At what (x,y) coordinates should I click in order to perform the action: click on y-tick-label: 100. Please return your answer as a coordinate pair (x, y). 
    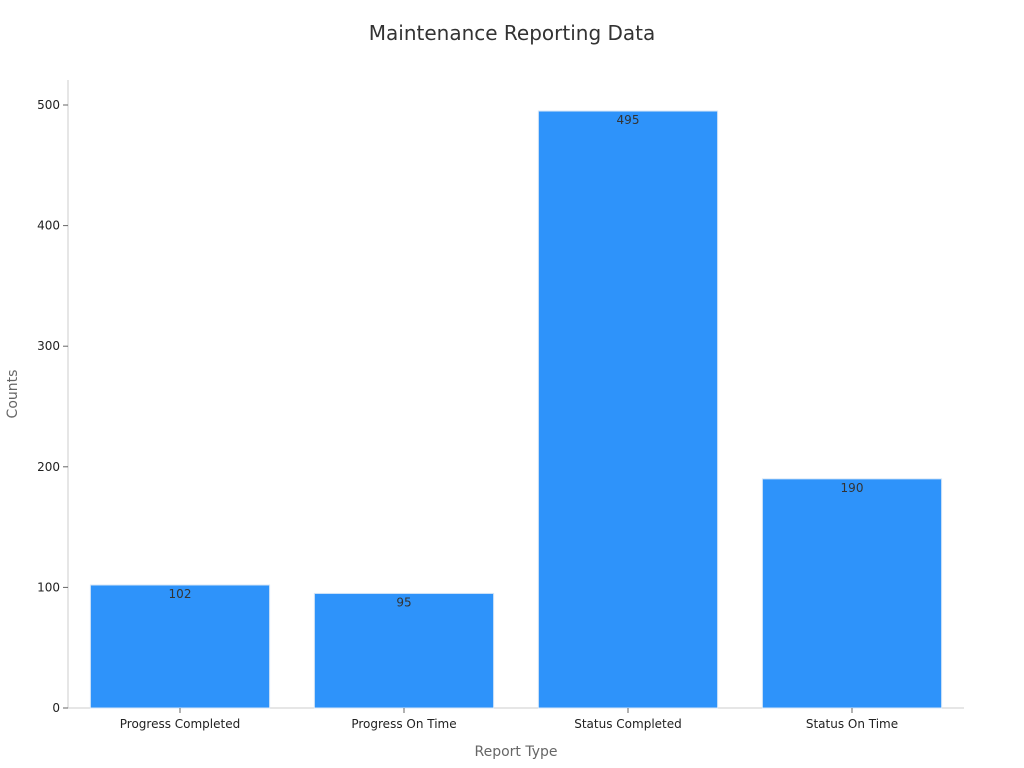
    Looking at the image, I should click on (48, 587).